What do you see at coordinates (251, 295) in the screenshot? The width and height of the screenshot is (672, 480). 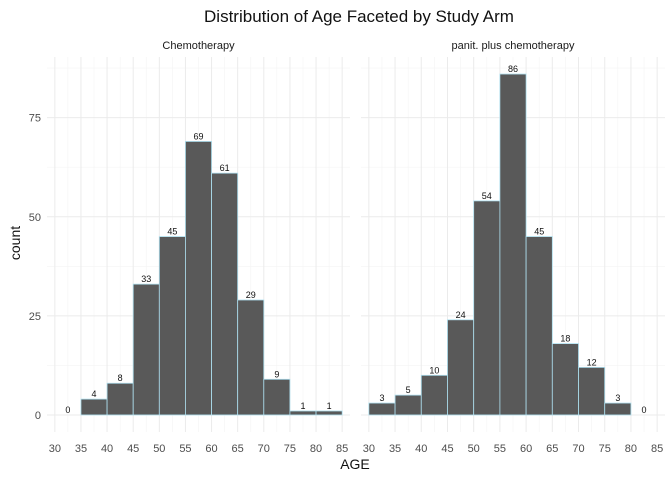 I see `bar-count-label: 29` at bounding box center [251, 295].